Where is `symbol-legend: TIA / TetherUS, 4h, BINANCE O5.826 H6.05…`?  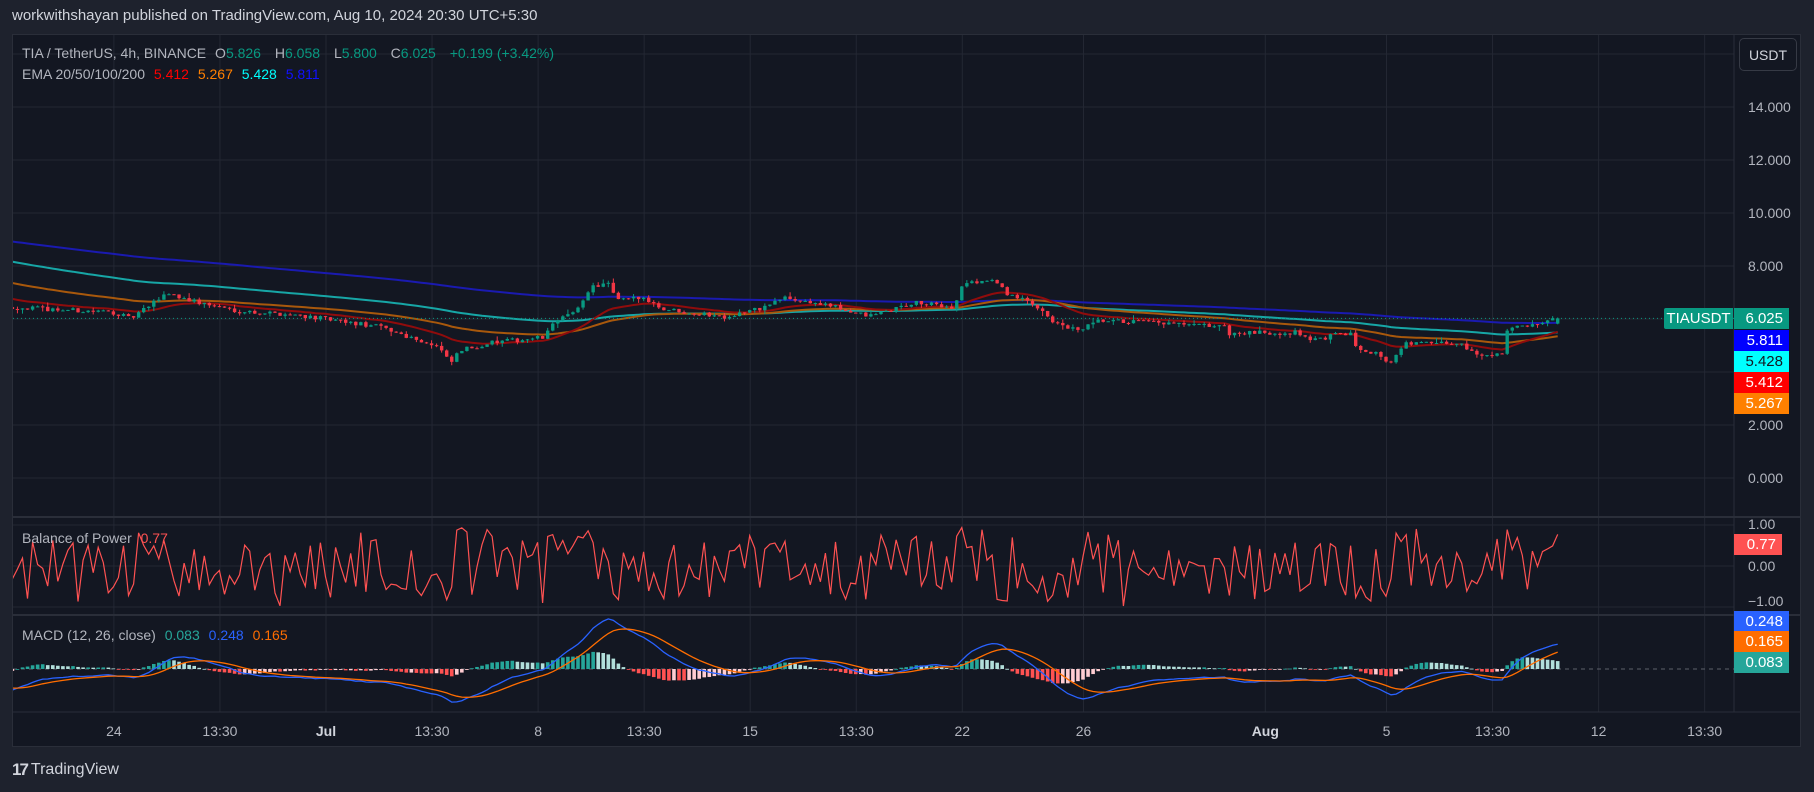 symbol-legend: TIA / TetherUS, 4h, BINANCE O5.826 H6.05… is located at coordinates (290, 53).